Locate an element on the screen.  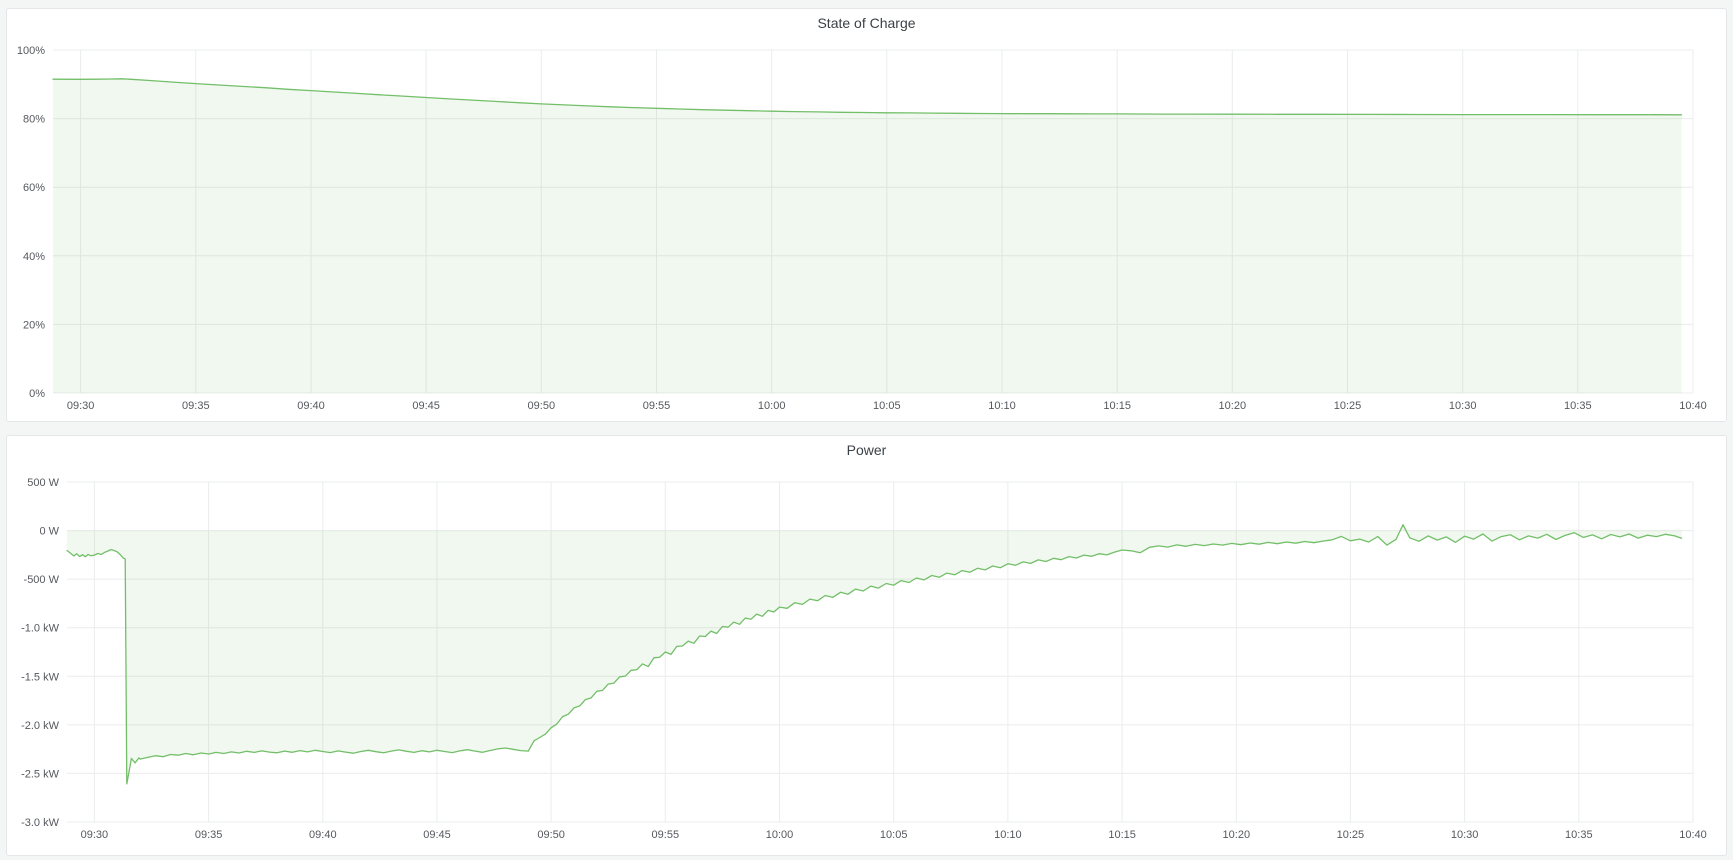
svg-text: 100% is located at coordinates (31, 51).